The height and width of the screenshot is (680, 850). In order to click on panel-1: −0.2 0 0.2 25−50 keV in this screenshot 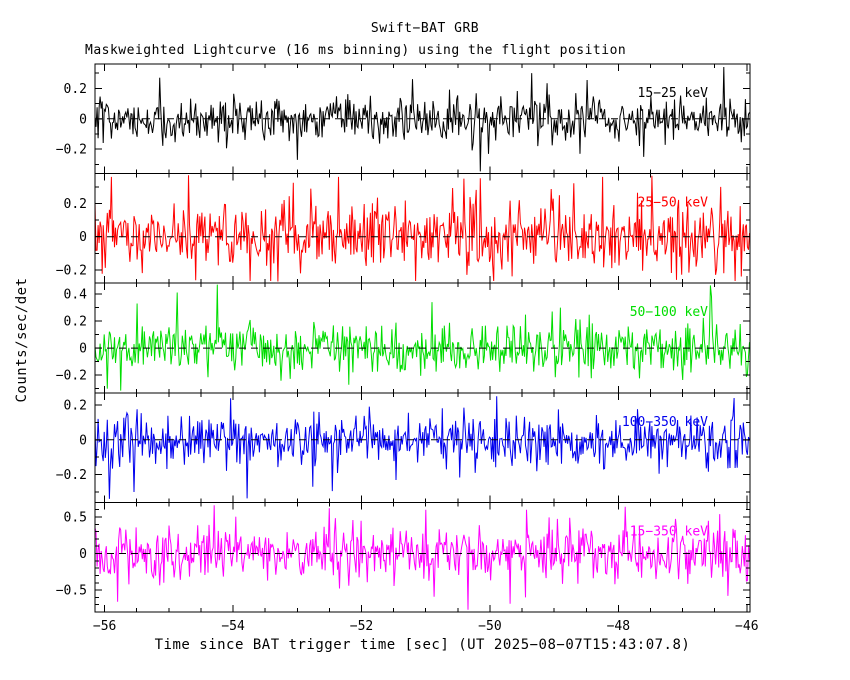, I will do `click(403, 228)`.